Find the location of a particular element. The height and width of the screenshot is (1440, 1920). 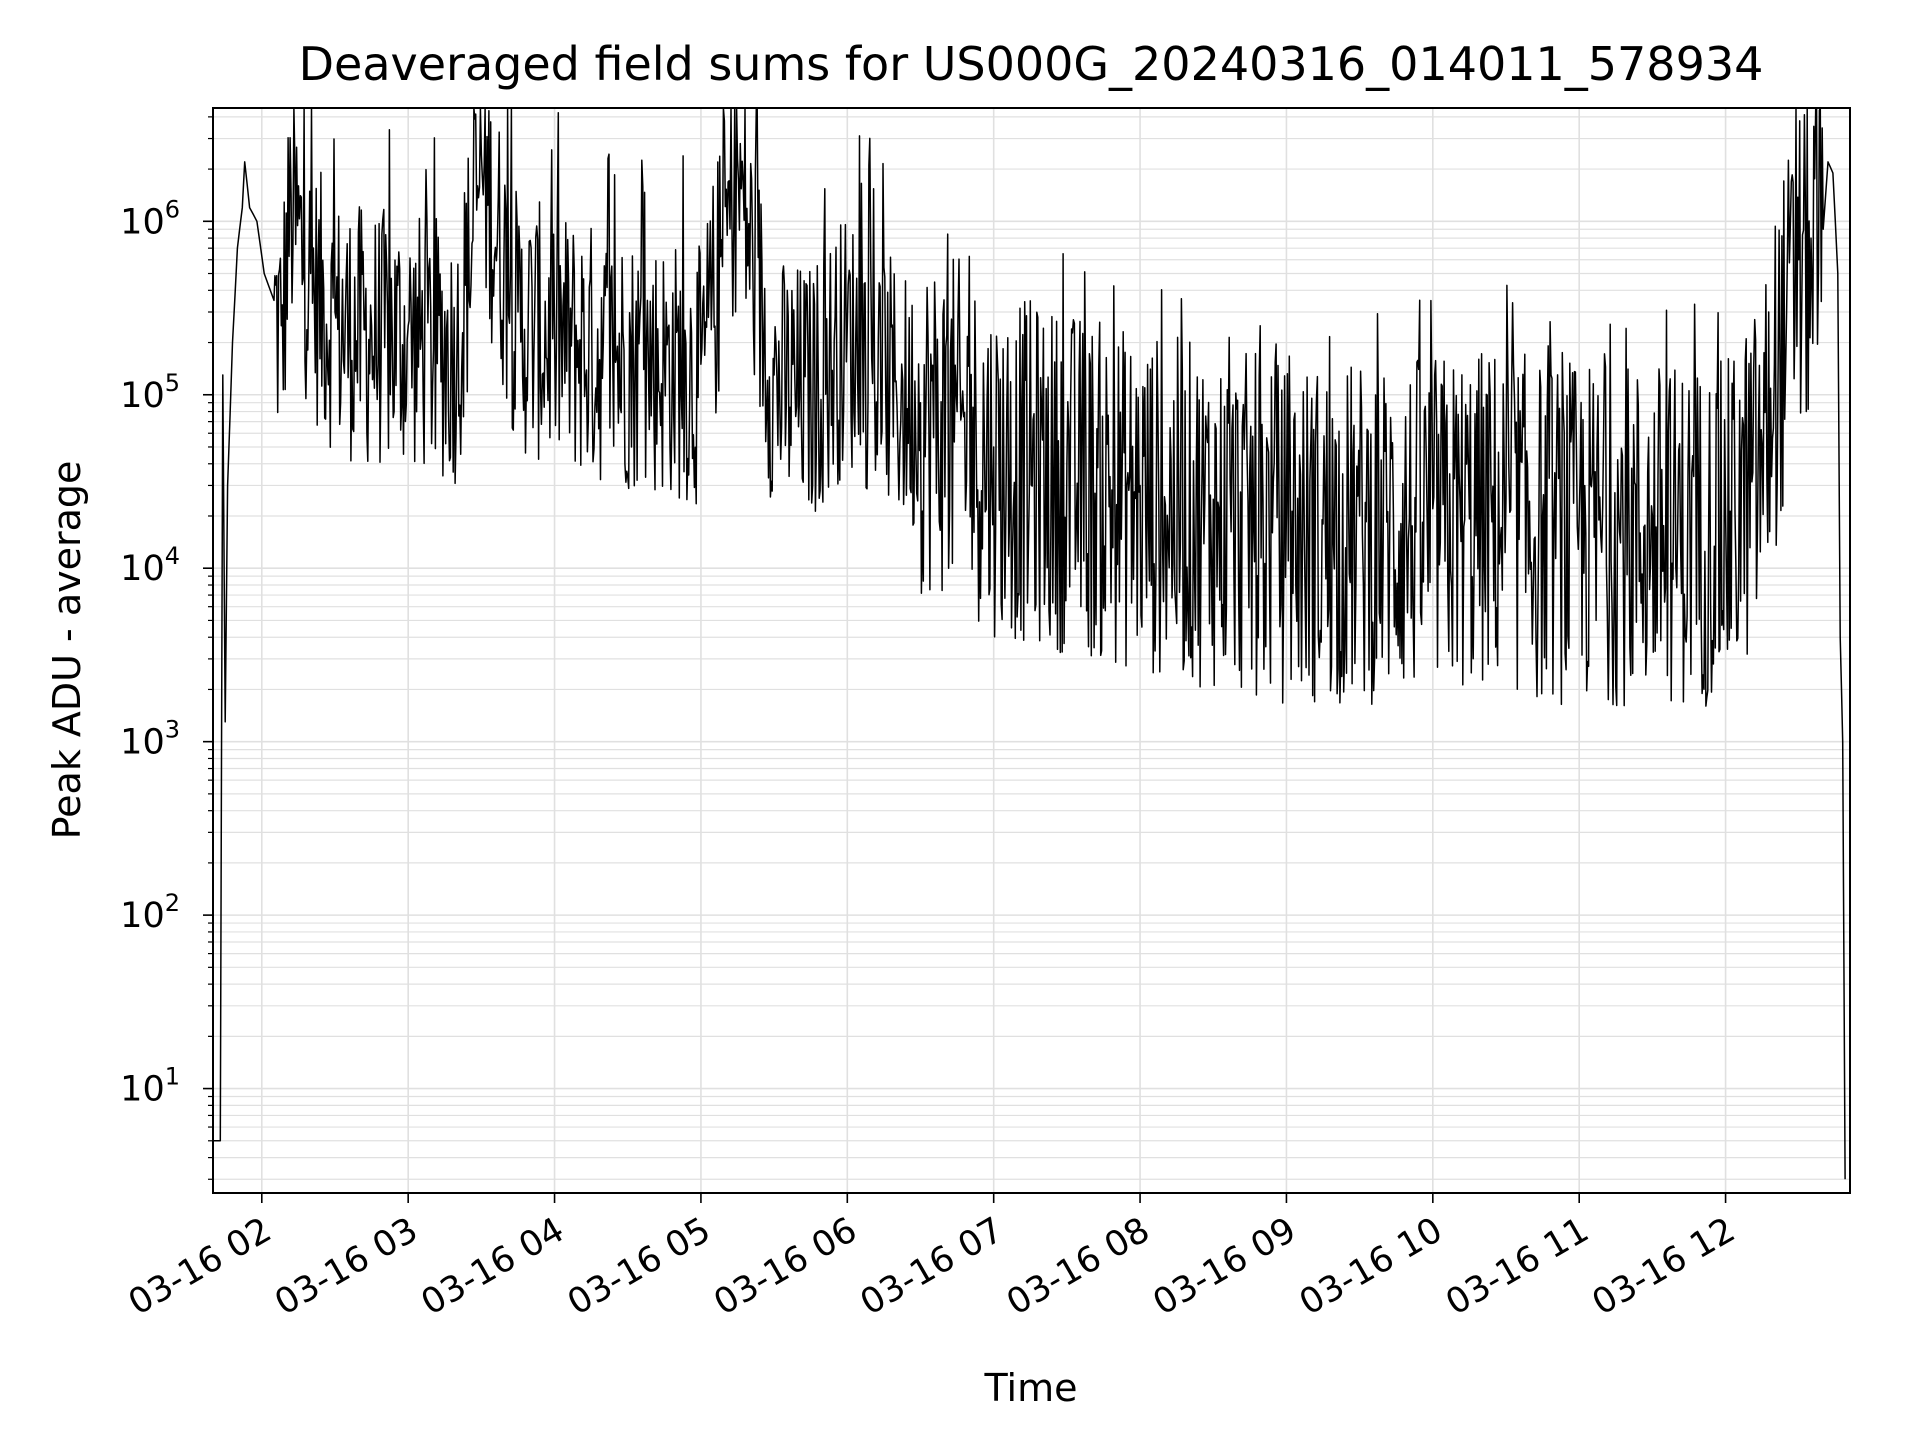

x-tick-label: 03-16 05 is located at coordinates (639, 1266).